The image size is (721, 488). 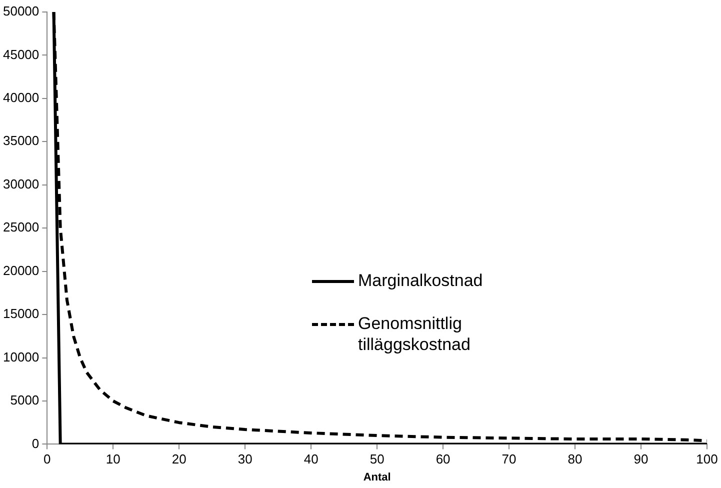 I want to click on x-axis-title: Antal, so click(x=377, y=477).